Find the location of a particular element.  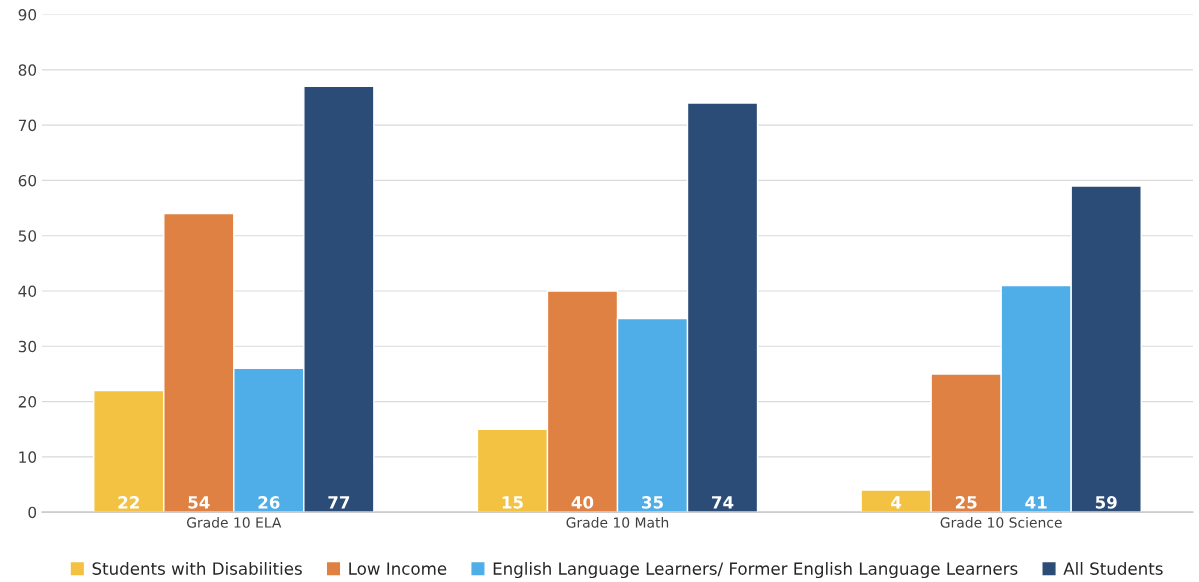

data-label: 77 is located at coordinates (339, 502).